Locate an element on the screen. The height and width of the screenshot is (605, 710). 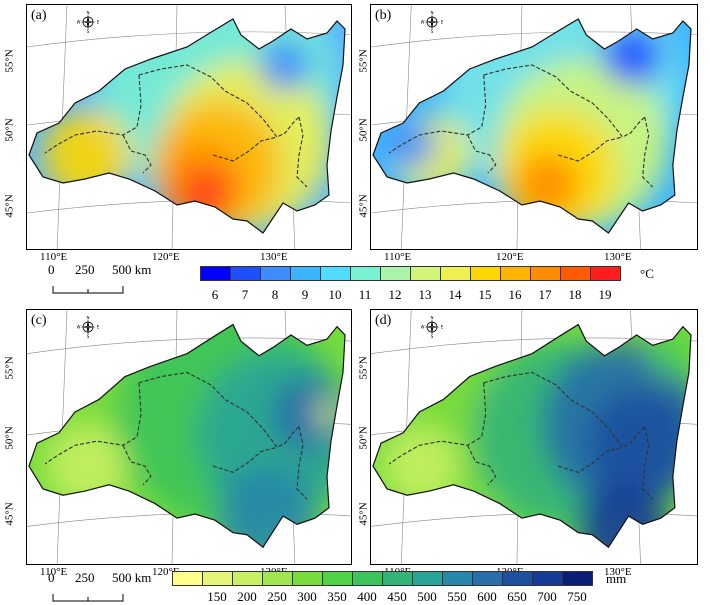
legend-label: 16 is located at coordinates (515, 294).